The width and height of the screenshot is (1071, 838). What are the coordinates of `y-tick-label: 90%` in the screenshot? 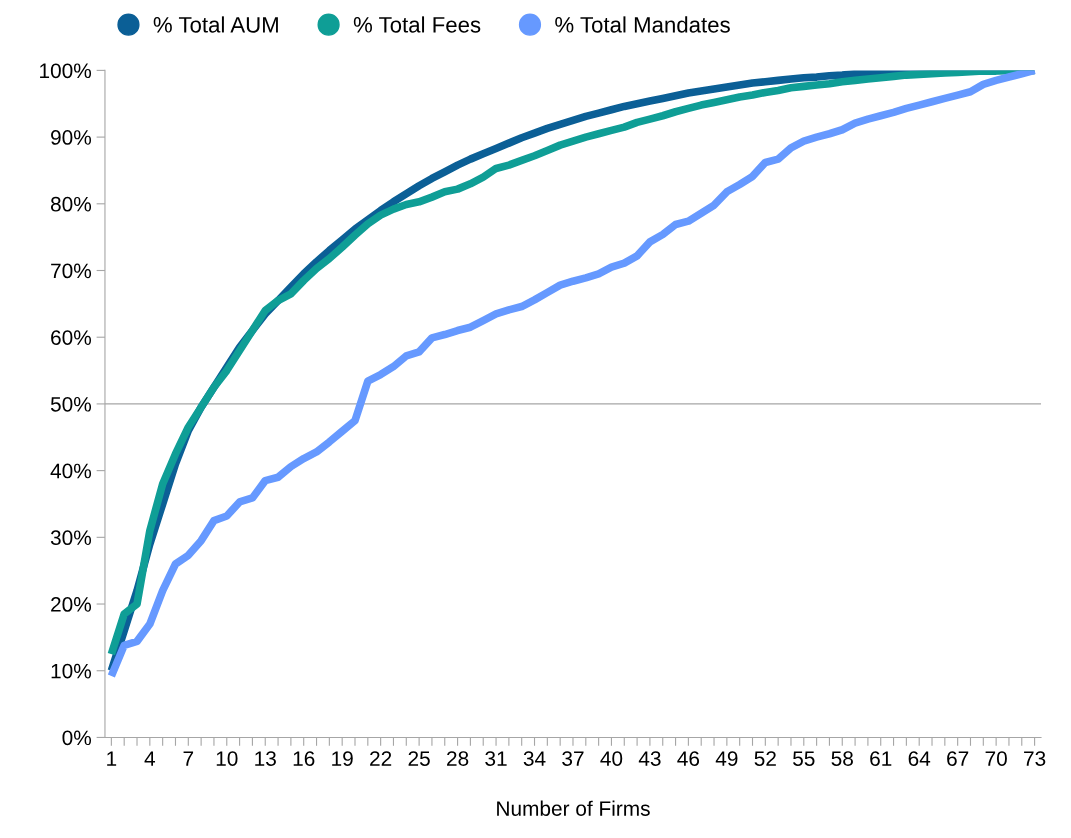 It's located at (71, 137).